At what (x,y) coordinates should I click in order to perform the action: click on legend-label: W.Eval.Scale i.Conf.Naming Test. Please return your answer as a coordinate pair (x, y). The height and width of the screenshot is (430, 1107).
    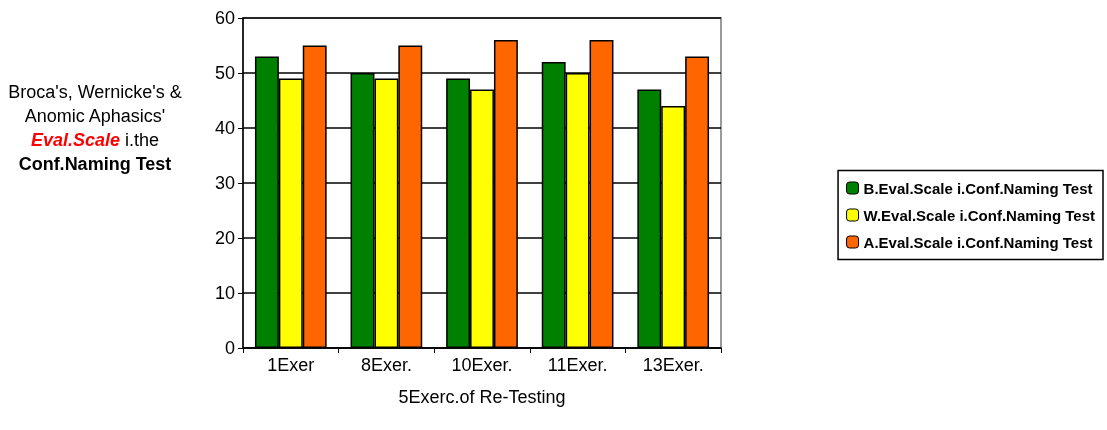
    Looking at the image, I should click on (979, 215).